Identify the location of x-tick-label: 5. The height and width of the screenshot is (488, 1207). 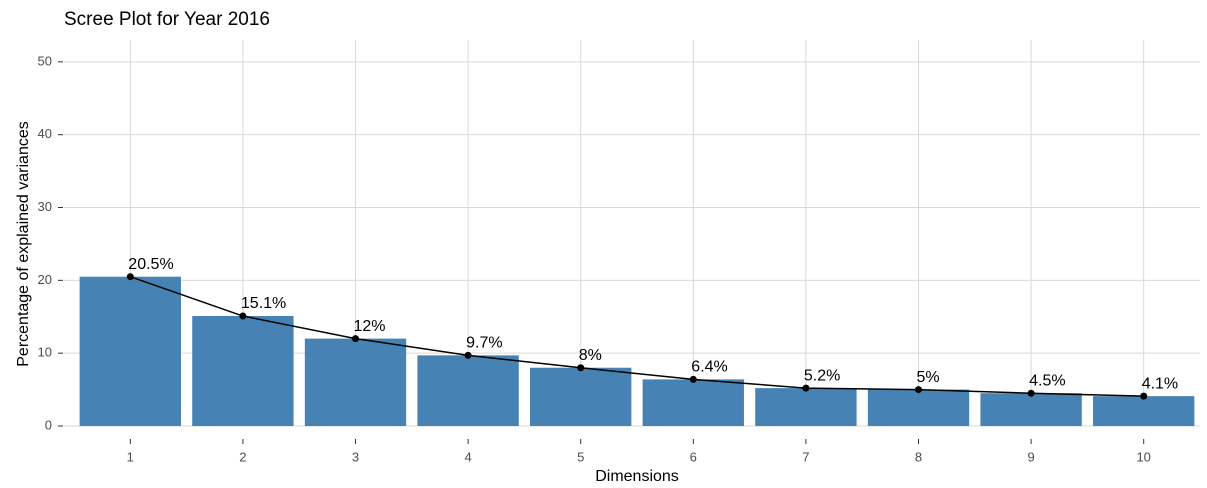
(580, 456).